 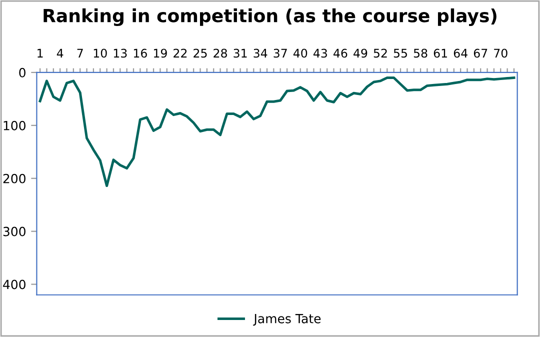 What do you see at coordinates (280, 53) in the screenshot?
I see `x-tick-label: 37` at bounding box center [280, 53].